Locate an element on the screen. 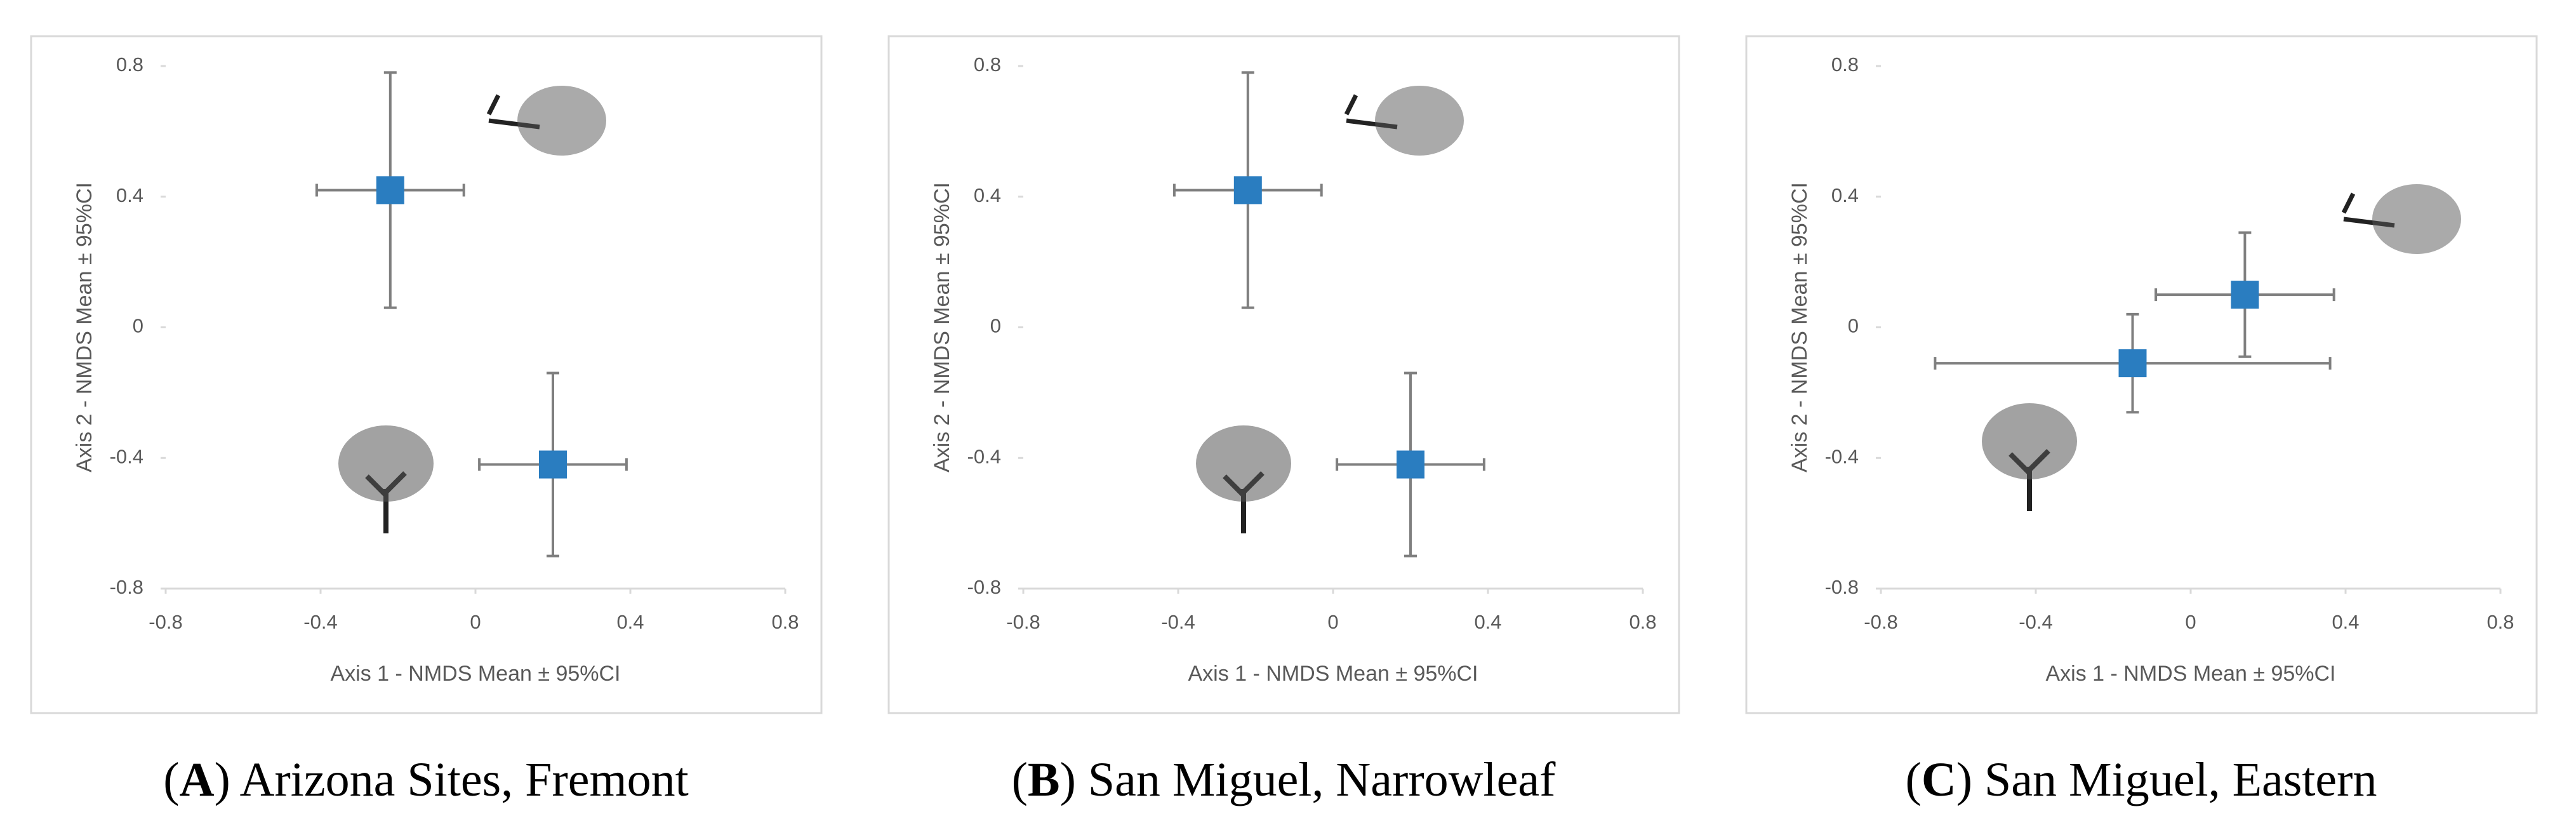 The height and width of the screenshot is (828, 2576). caption: (C) San Miguel, Eastern is located at coordinates (2141, 780).